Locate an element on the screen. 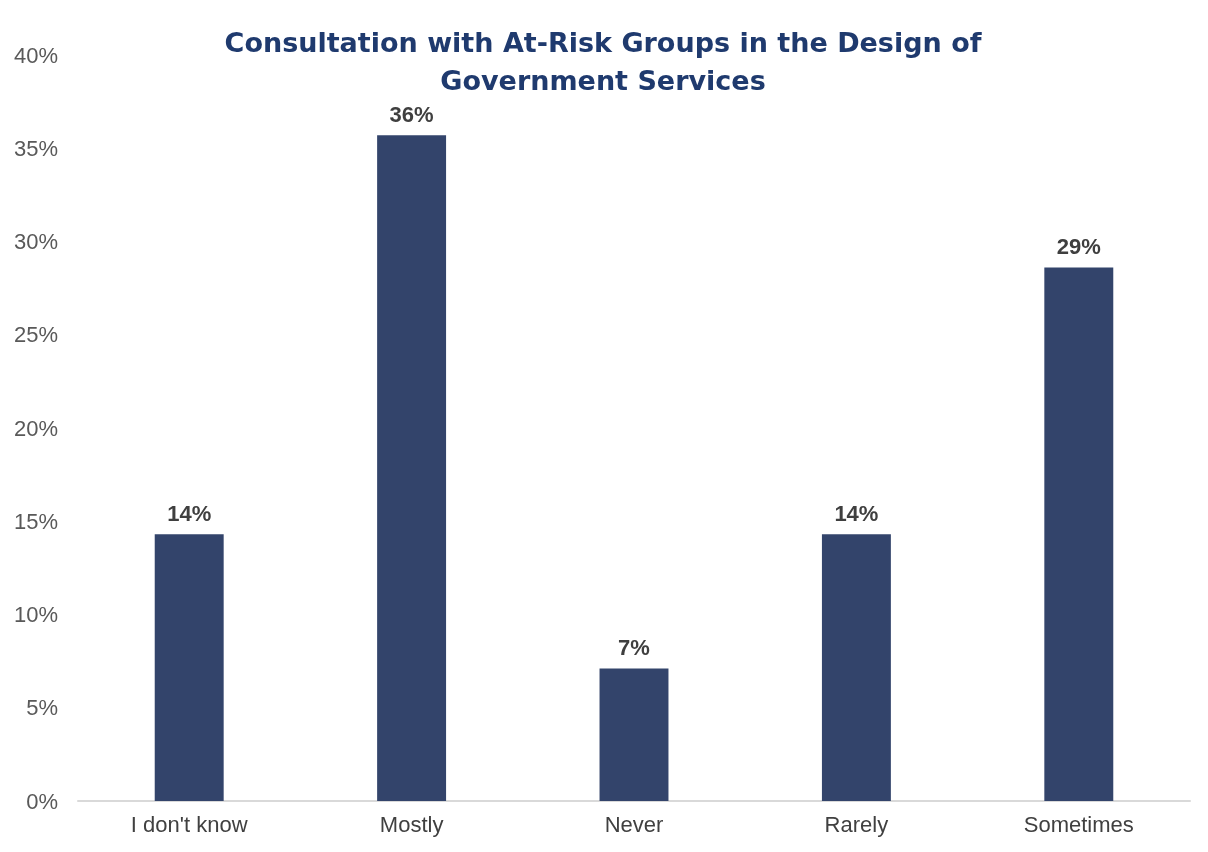 The image size is (1208, 852). y-tick-label: 35% is located at coordinates (35, 148).